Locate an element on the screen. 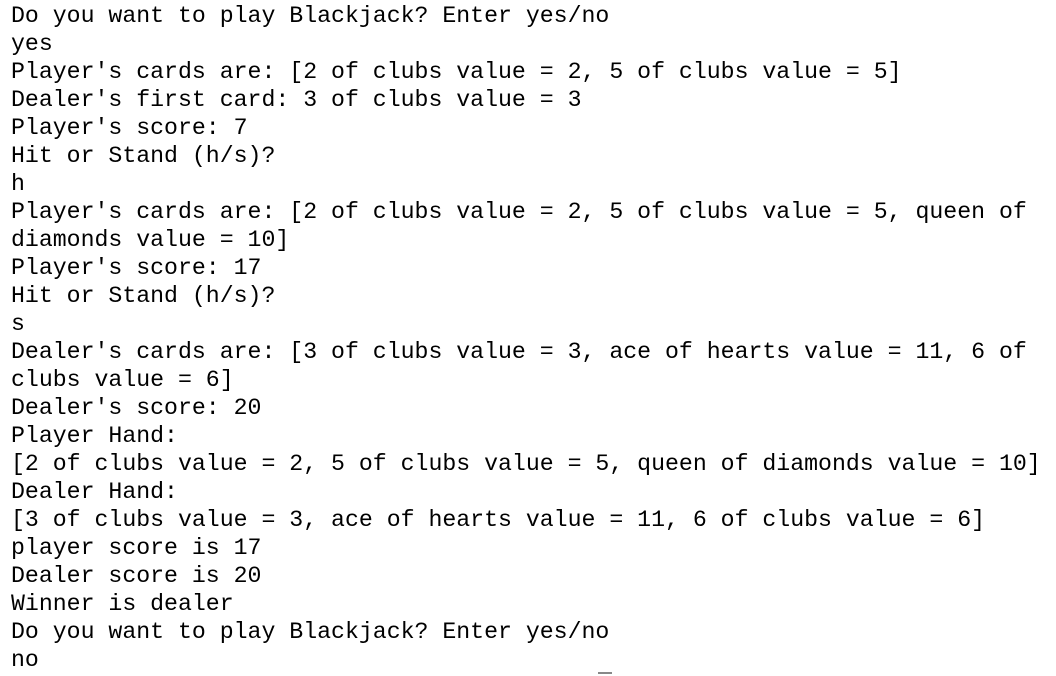 This screenshot has height=676, width=1056. terminal-line: Dealer score is 20 is located at coordinates (136, 576).